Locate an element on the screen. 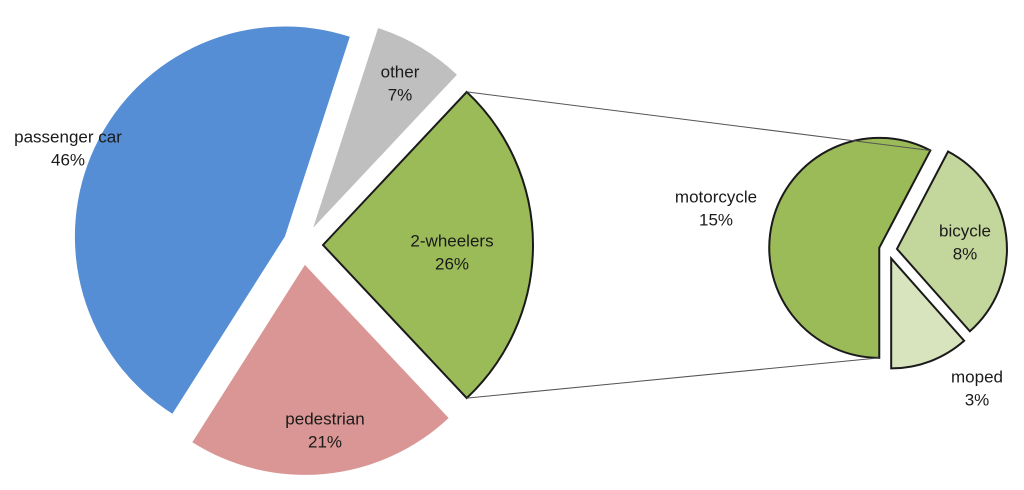 The width and height of the screenshot is (1024, 490). slice-label: moped is located at coordinates (977, 376).